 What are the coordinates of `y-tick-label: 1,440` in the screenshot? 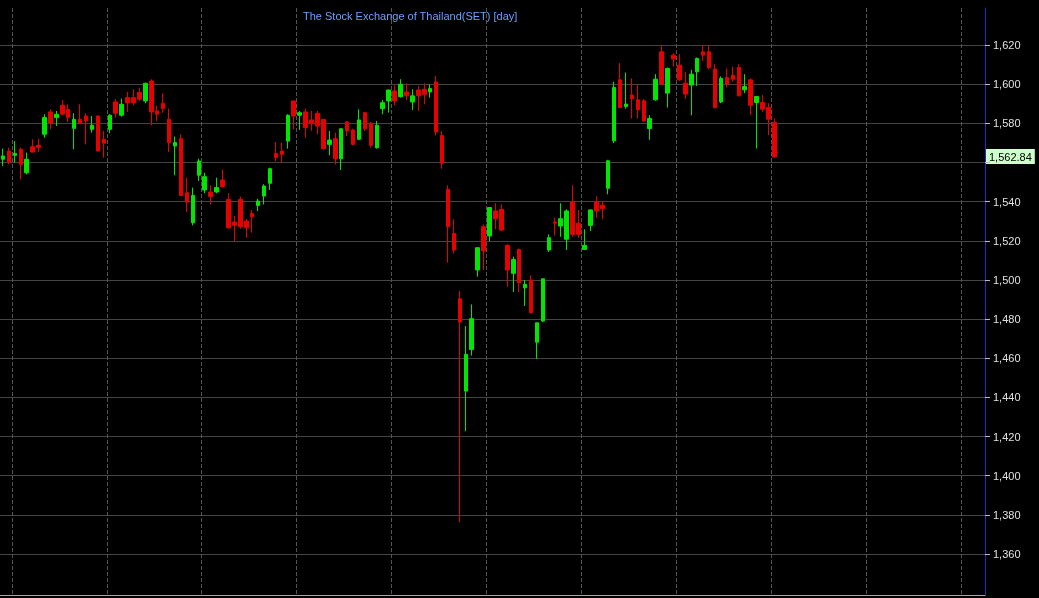 It's located at (1007, 397).